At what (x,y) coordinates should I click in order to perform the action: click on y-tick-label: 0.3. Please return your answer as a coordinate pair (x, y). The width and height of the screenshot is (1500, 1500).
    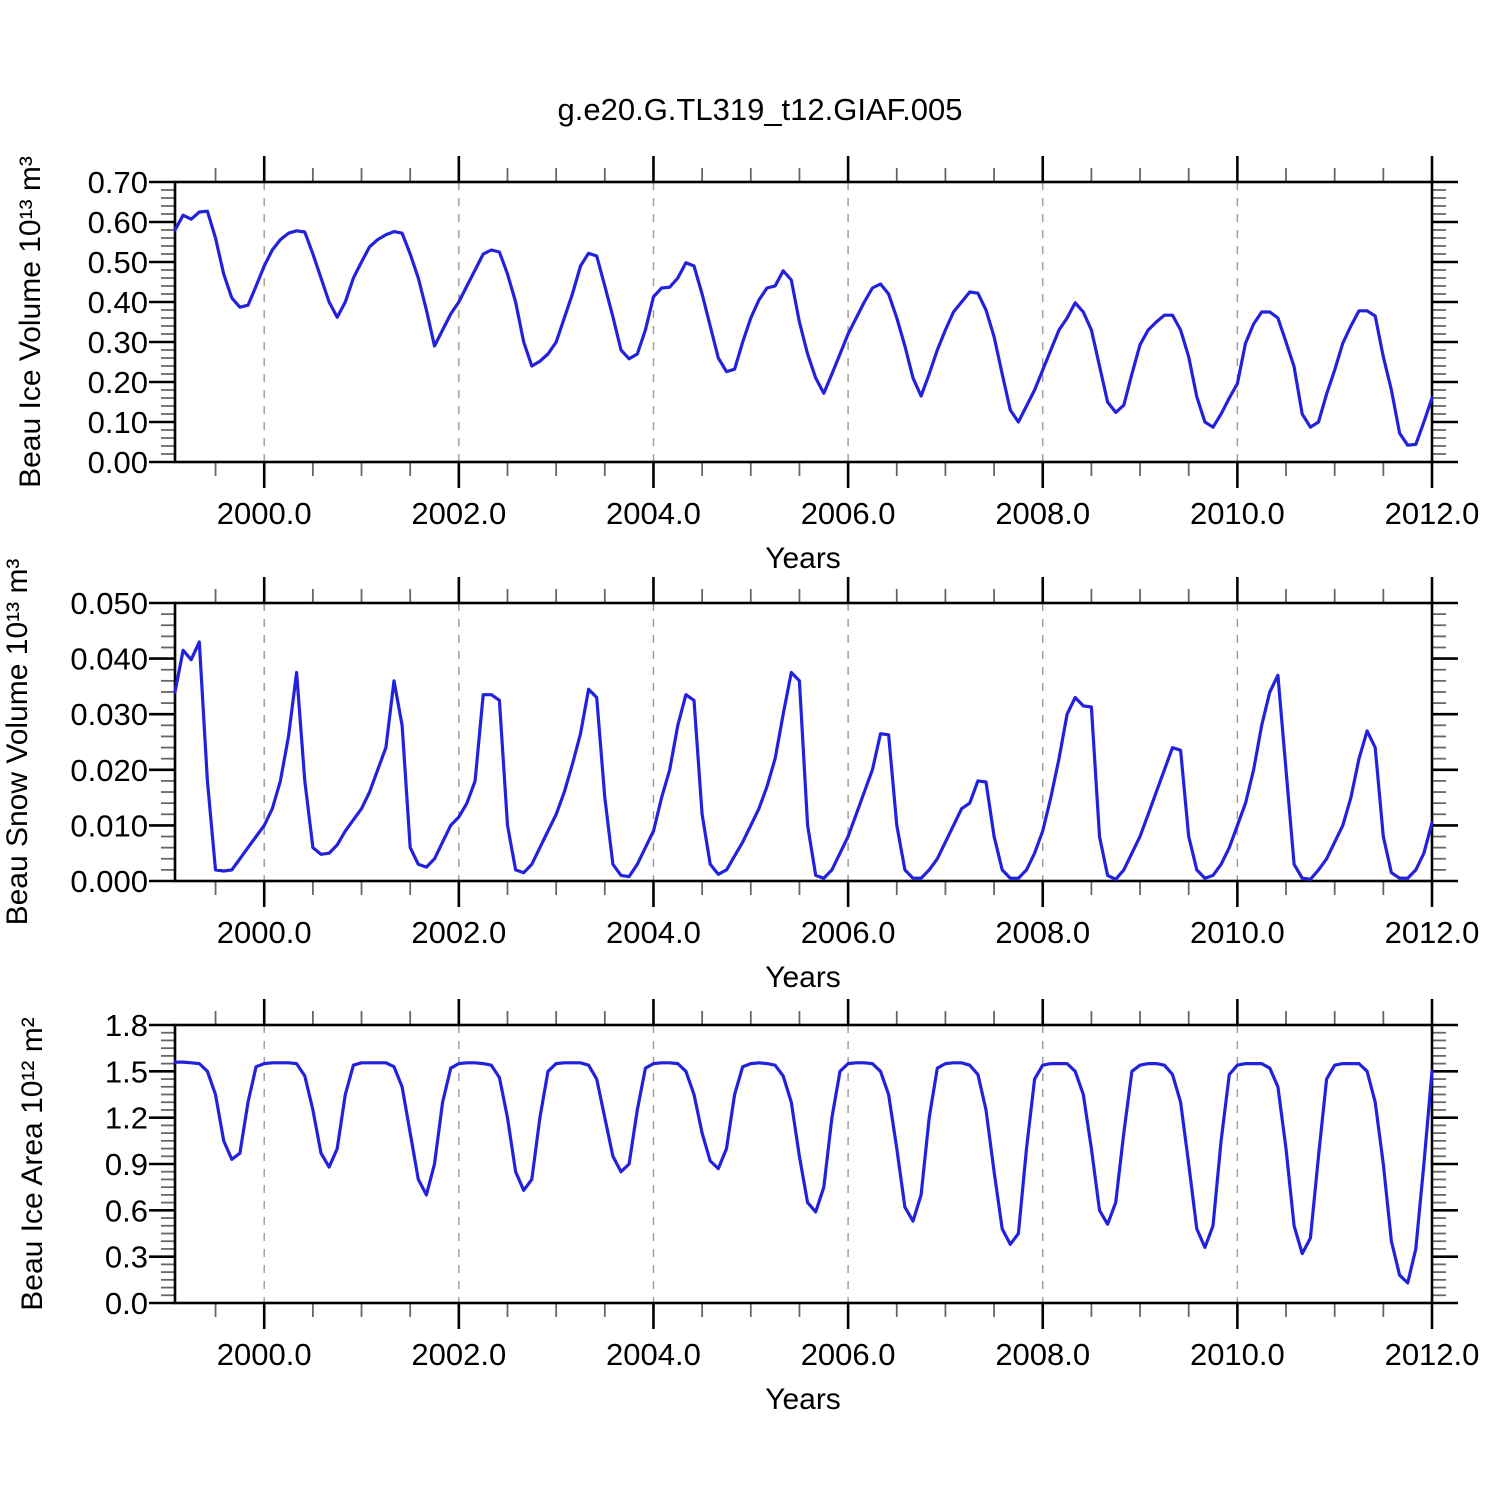
    Looking at the image, I should click on (126, 1257).